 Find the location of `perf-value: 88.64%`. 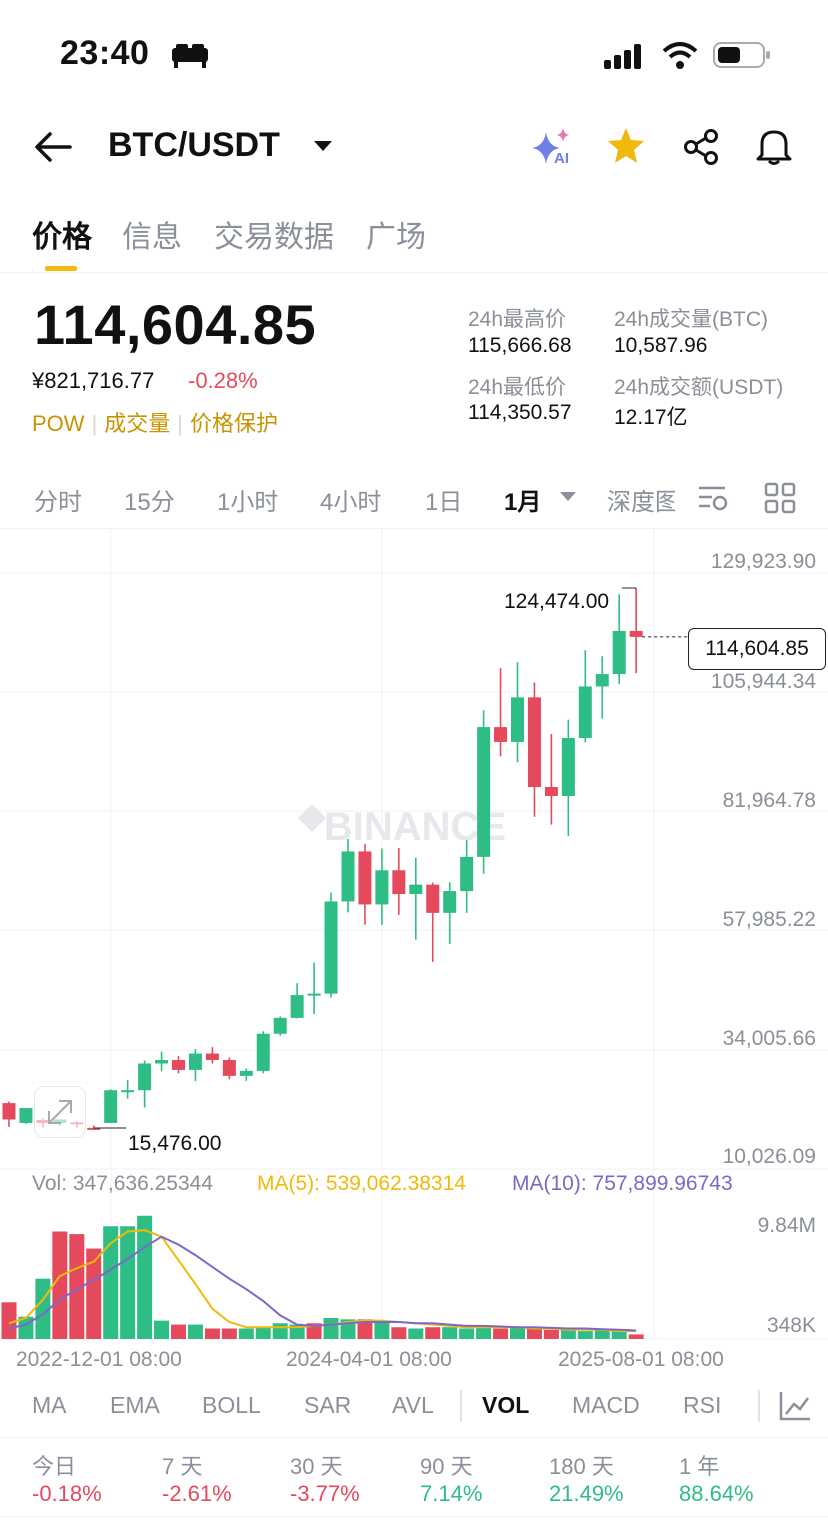

perf-value: 88.64% is located at coordinates (716, 1493).